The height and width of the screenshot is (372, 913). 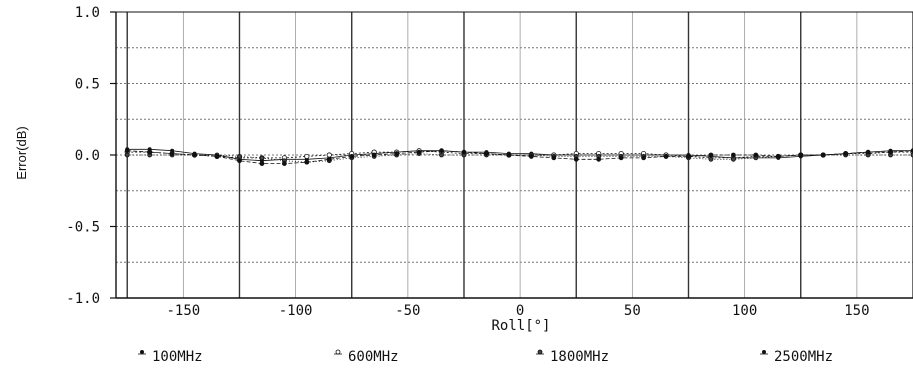 I want to click on x-tick-label: -150, so click(x=183, y=311).